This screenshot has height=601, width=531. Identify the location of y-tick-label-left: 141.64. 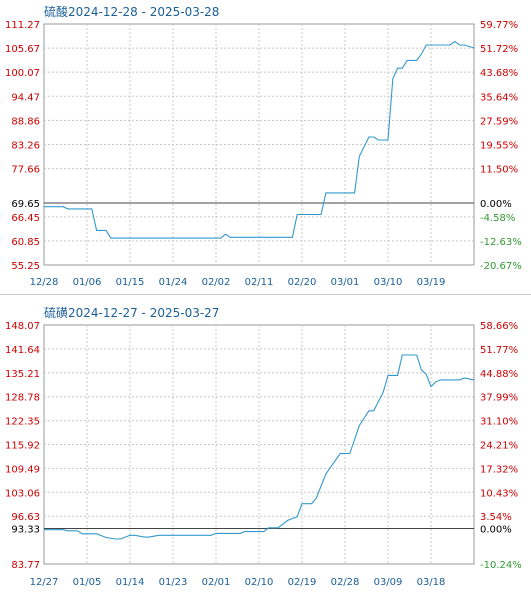
(22, 350).